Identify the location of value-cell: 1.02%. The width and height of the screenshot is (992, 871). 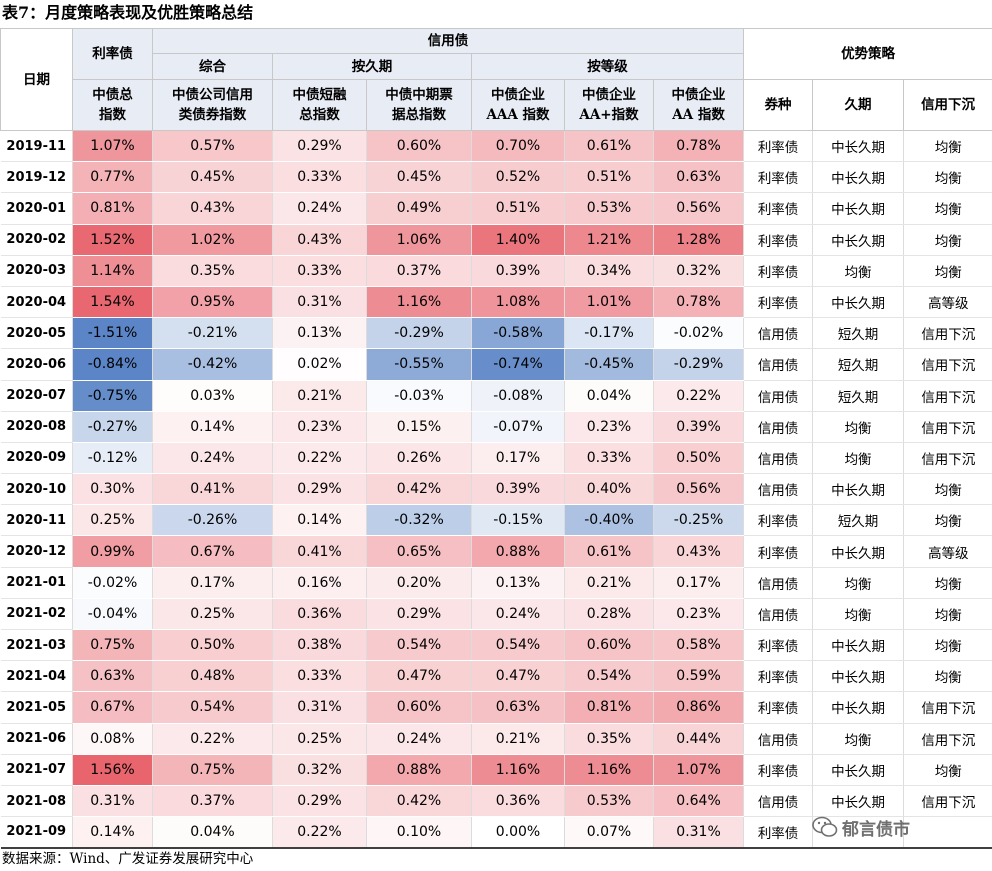
(212, 240).